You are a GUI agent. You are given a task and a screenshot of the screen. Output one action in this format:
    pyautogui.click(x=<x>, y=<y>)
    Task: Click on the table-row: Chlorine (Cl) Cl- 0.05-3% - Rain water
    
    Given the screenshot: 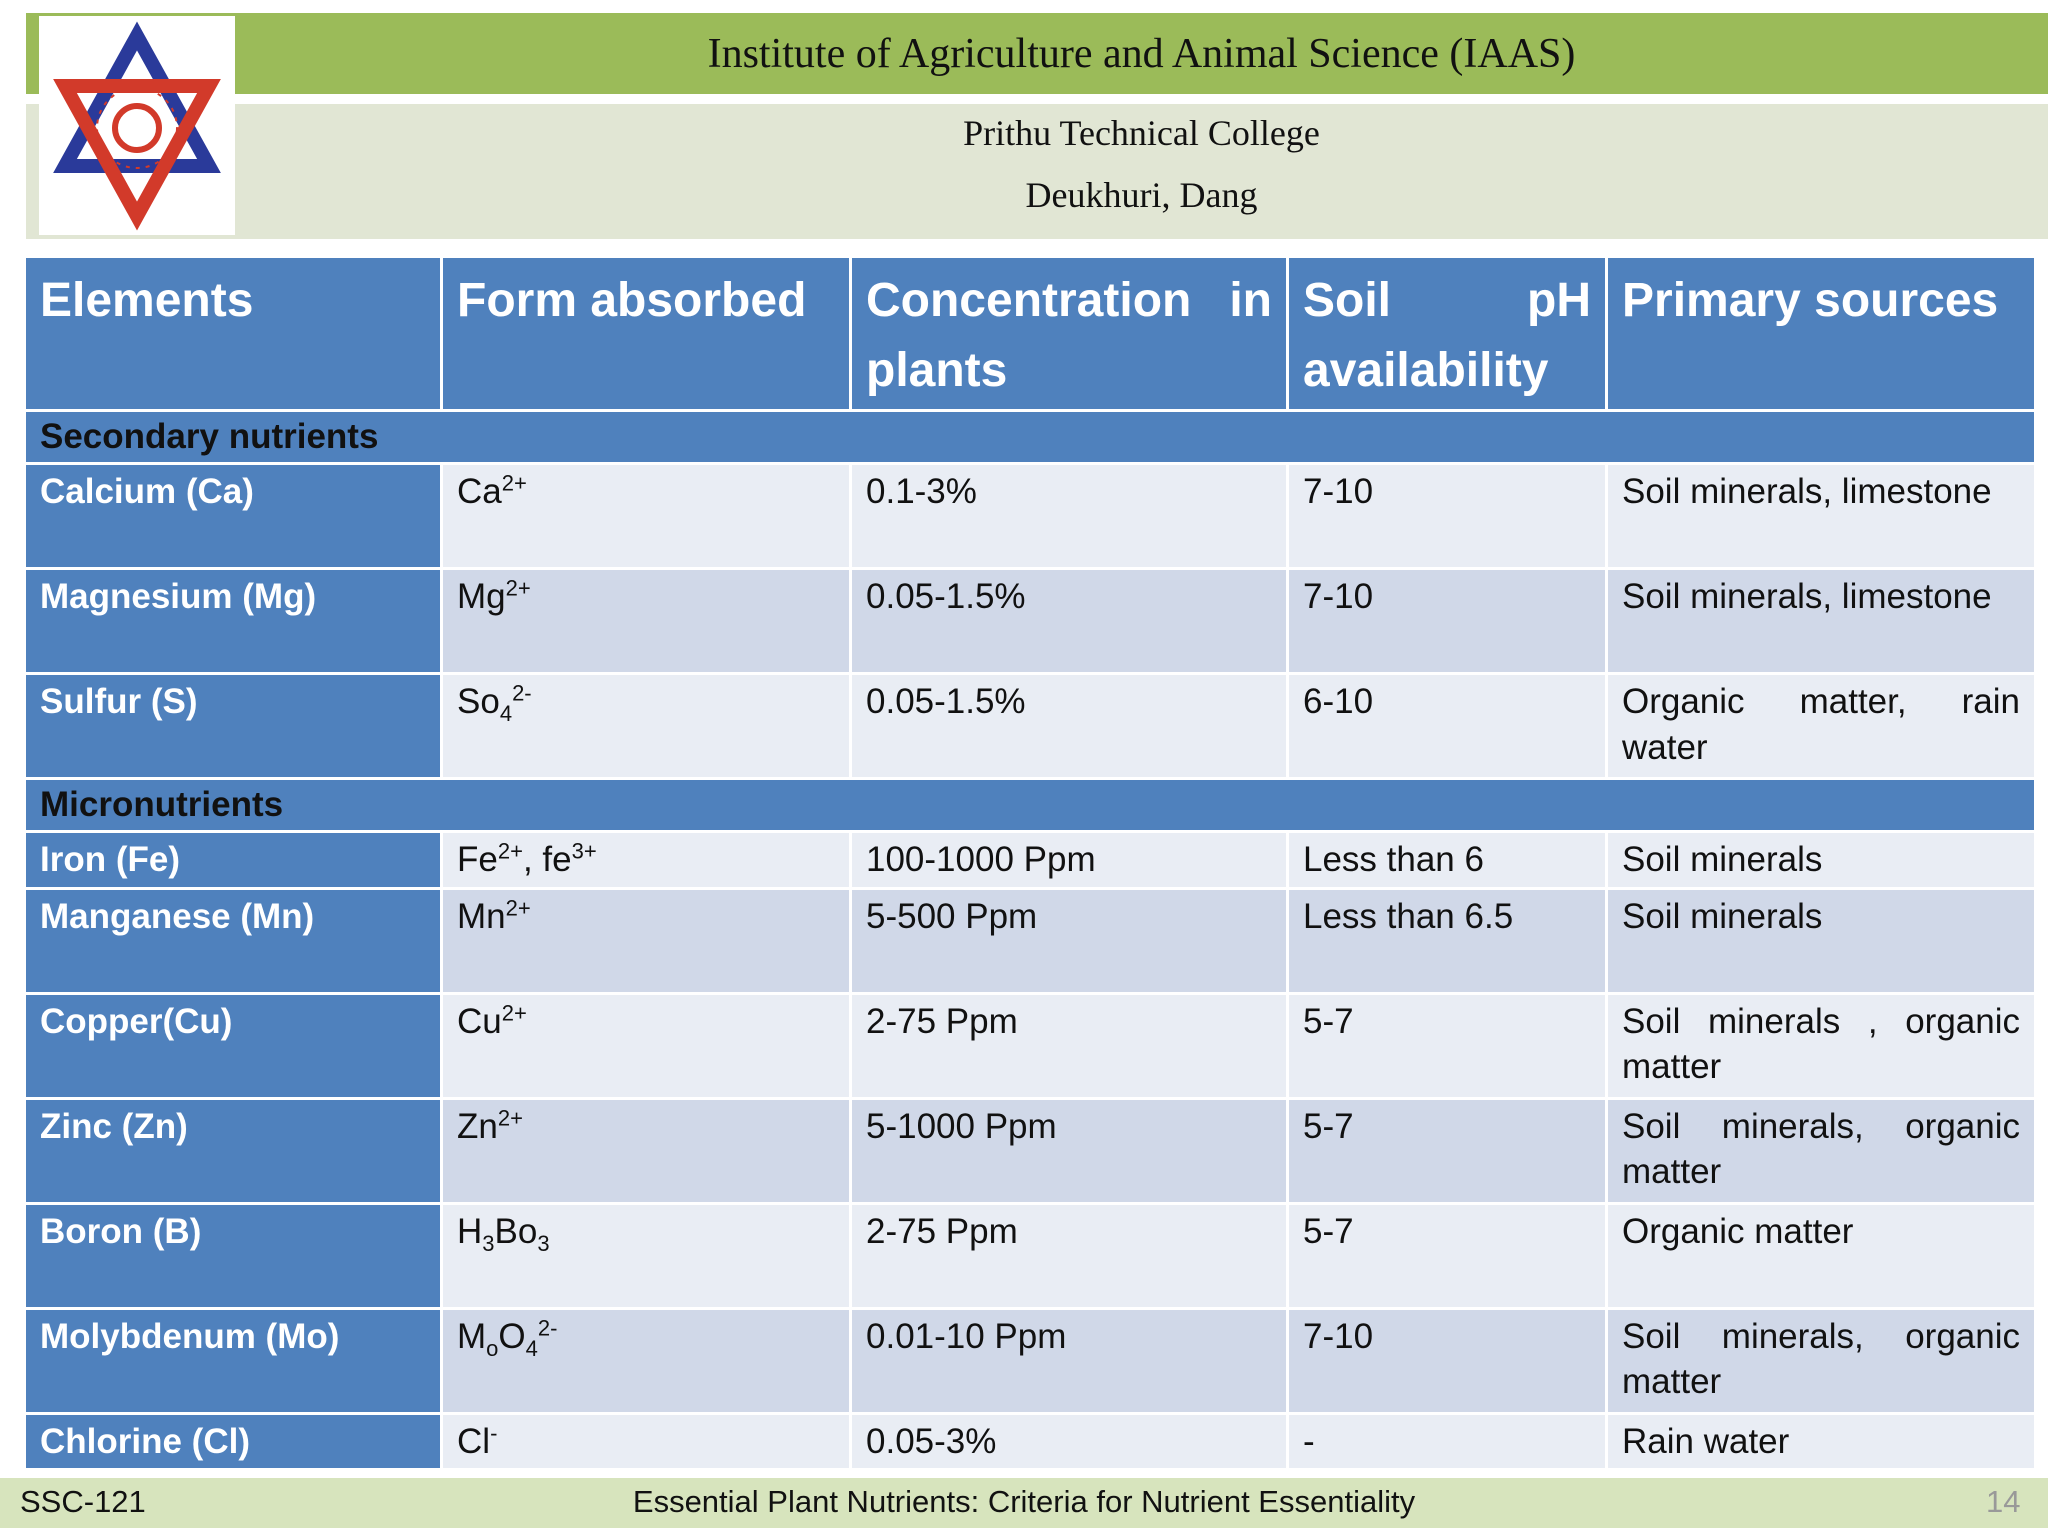 What is the action you would take?
    pyautogui.click(x=1030, y=1441)
    